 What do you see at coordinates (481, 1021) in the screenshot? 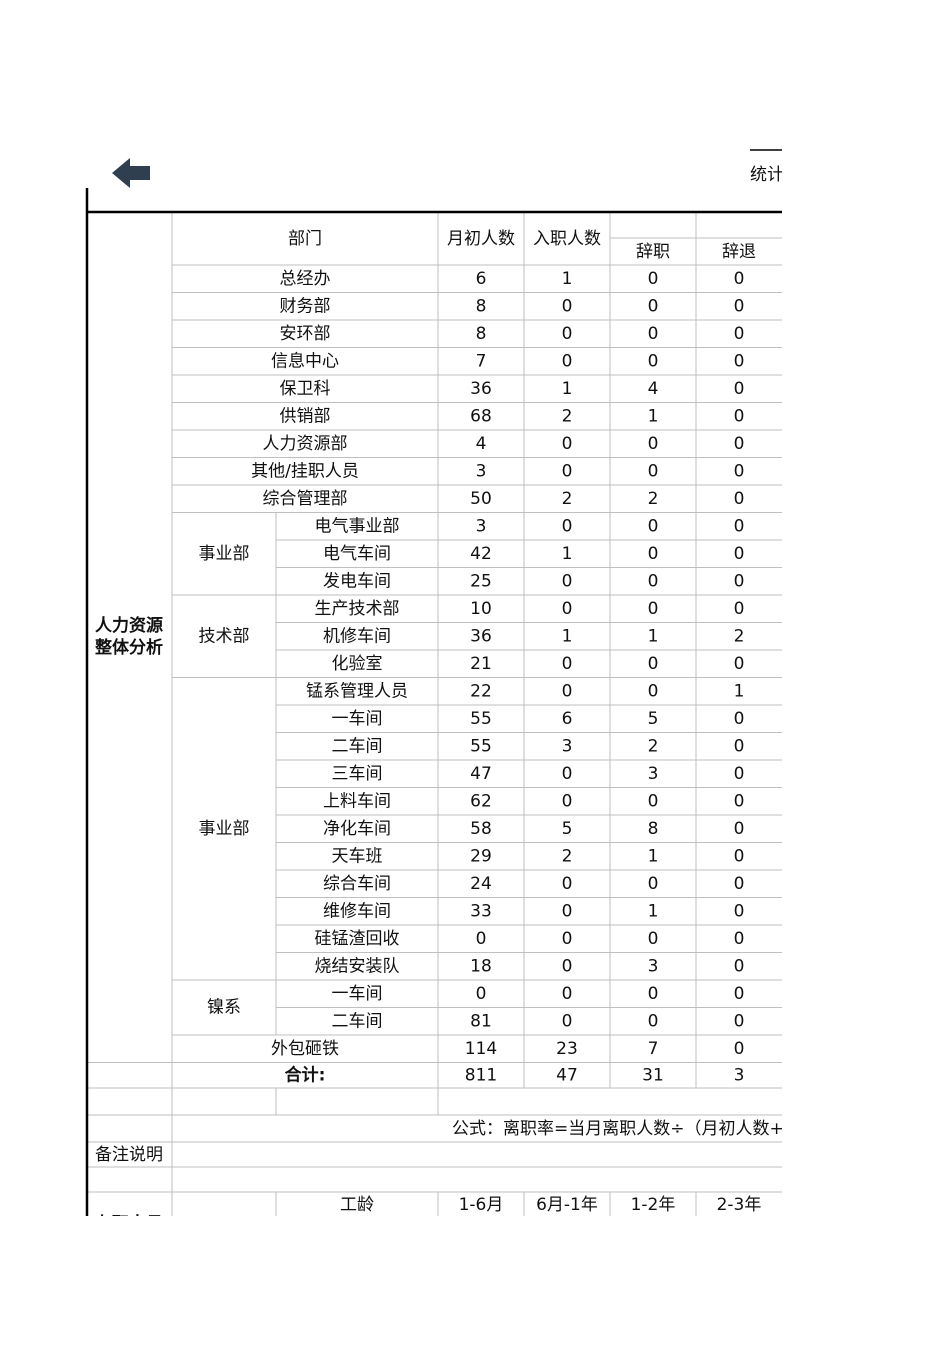
I see `cell-value: 81` at bounding box center [481, 1021].